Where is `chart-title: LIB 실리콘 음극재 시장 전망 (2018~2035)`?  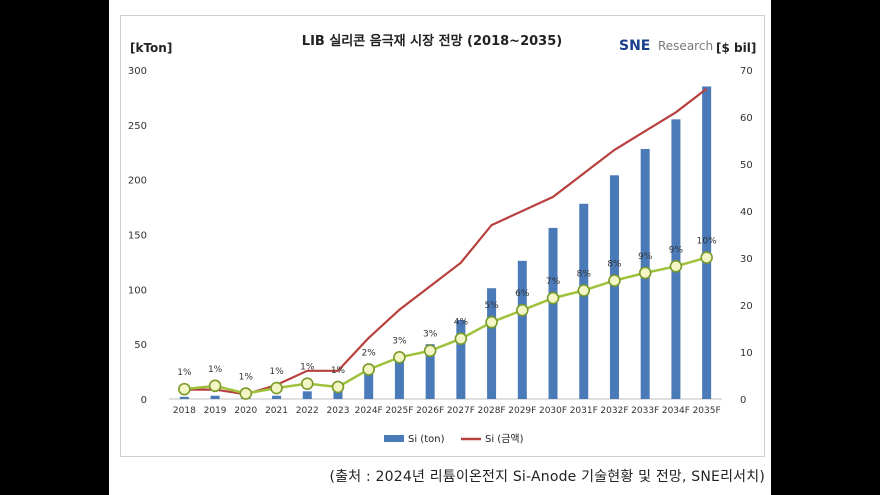
chart-title: LIB 실리콘 음극재 시장 전망 (2018~2035) is located at coordinates (432, 41).